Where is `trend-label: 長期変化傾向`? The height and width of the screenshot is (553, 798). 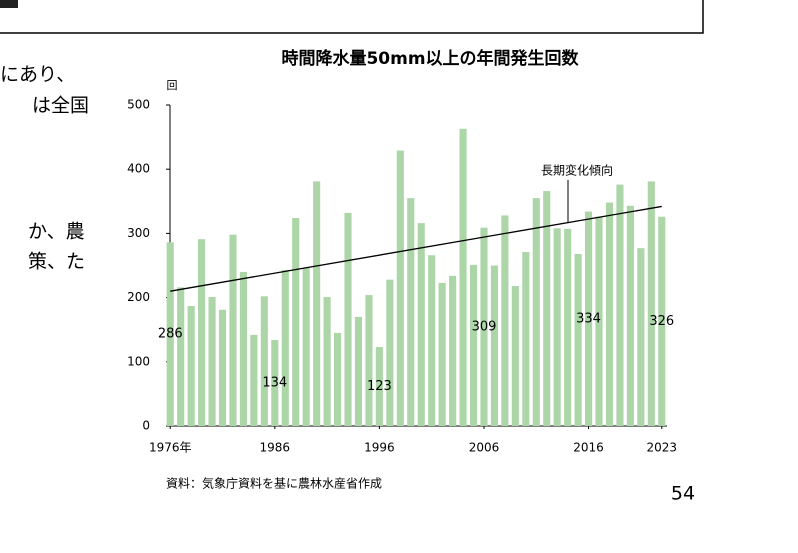 trend-label: 長期変化傾向 is located at coordinates (577, 170).